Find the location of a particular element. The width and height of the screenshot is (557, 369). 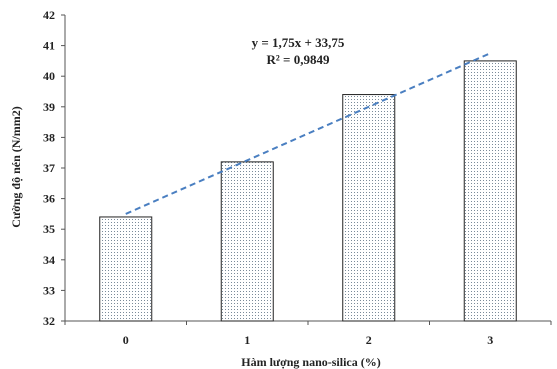

y-tick-label: 37 is located at coordinates (49, 168).